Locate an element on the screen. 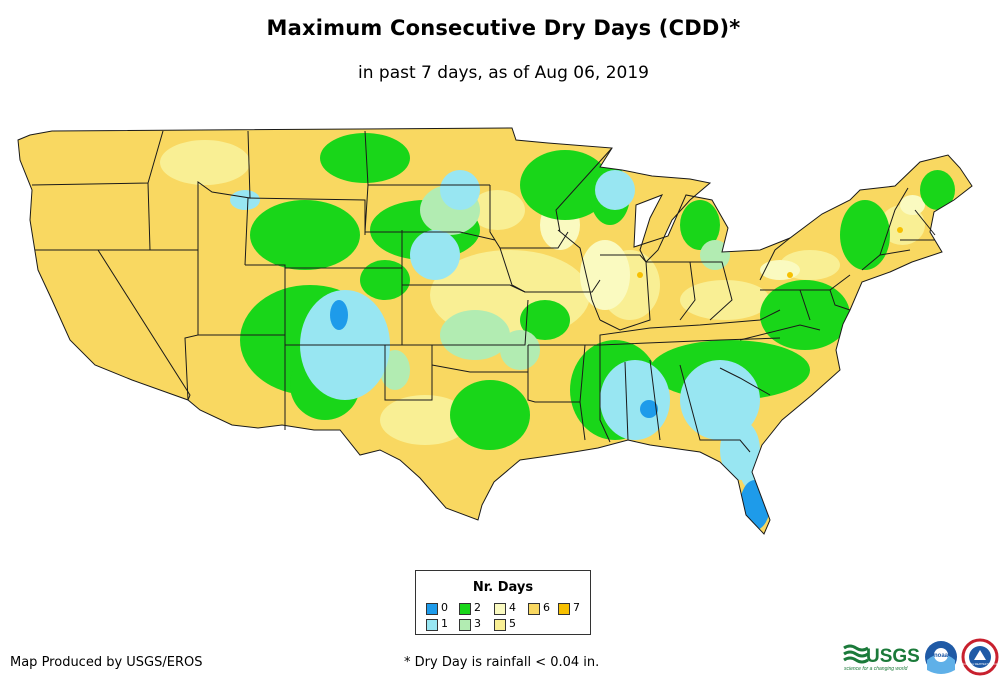 This screenshot has height=691, width=1007. nws-logo: NATIONAL WEATHER SERVICE is located at coordinates (980, 657).